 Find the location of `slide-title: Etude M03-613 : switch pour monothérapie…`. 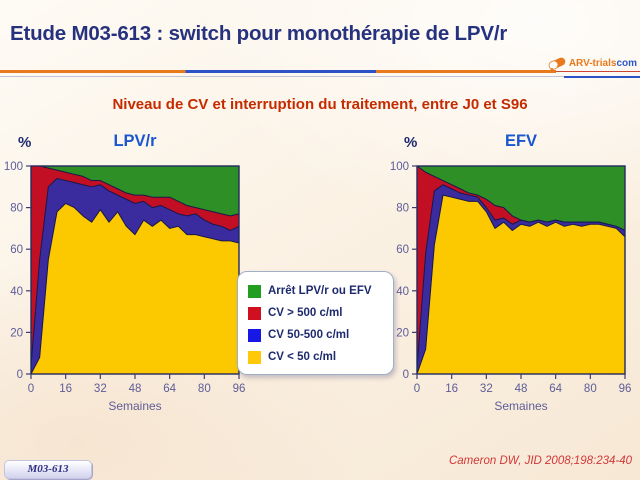

slide-title: Etude M03-613 : switch pour monothérapie… is located at coordinates (259, 33).